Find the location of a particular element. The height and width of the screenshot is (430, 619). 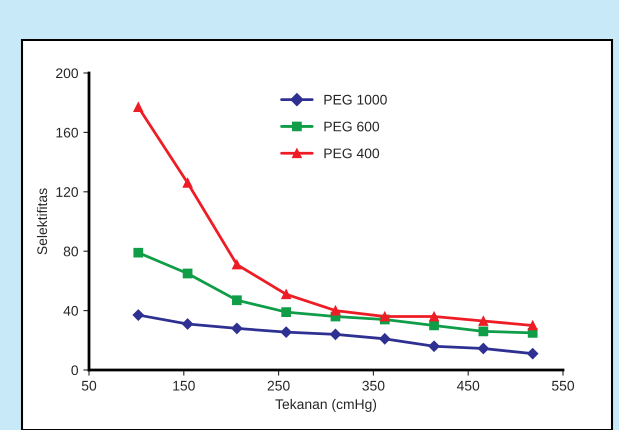

x-tick-label: 150 is located at coordinates (184, 385).